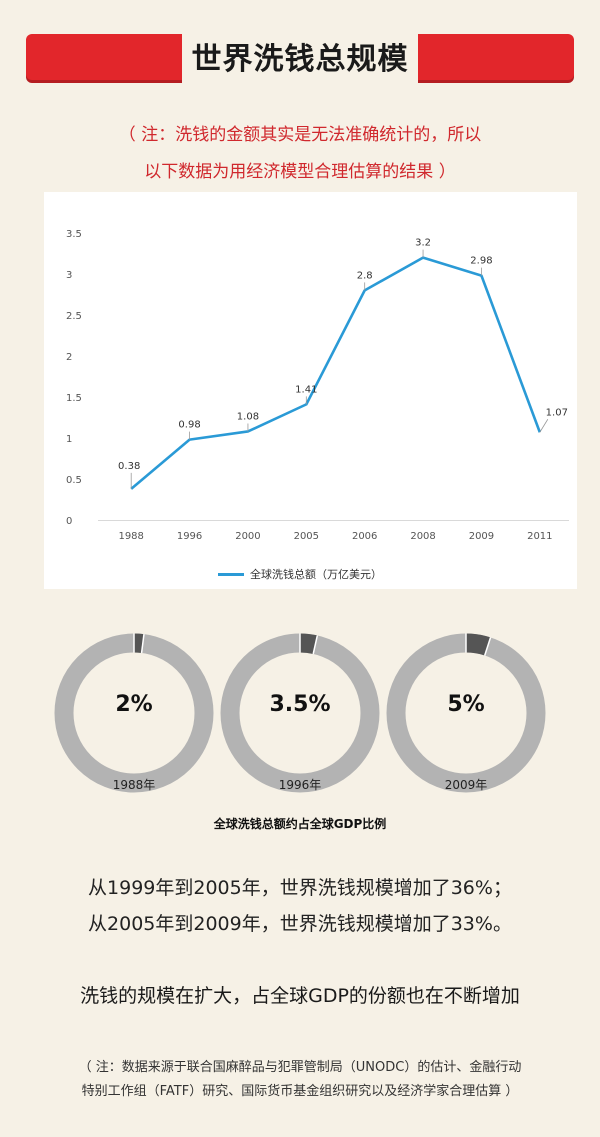 Image resolution: width=600 pixels, height=1137 pixels. I want to click on chart-legend: 全球洗钱总额（万亿美元）, so click(300, 574).